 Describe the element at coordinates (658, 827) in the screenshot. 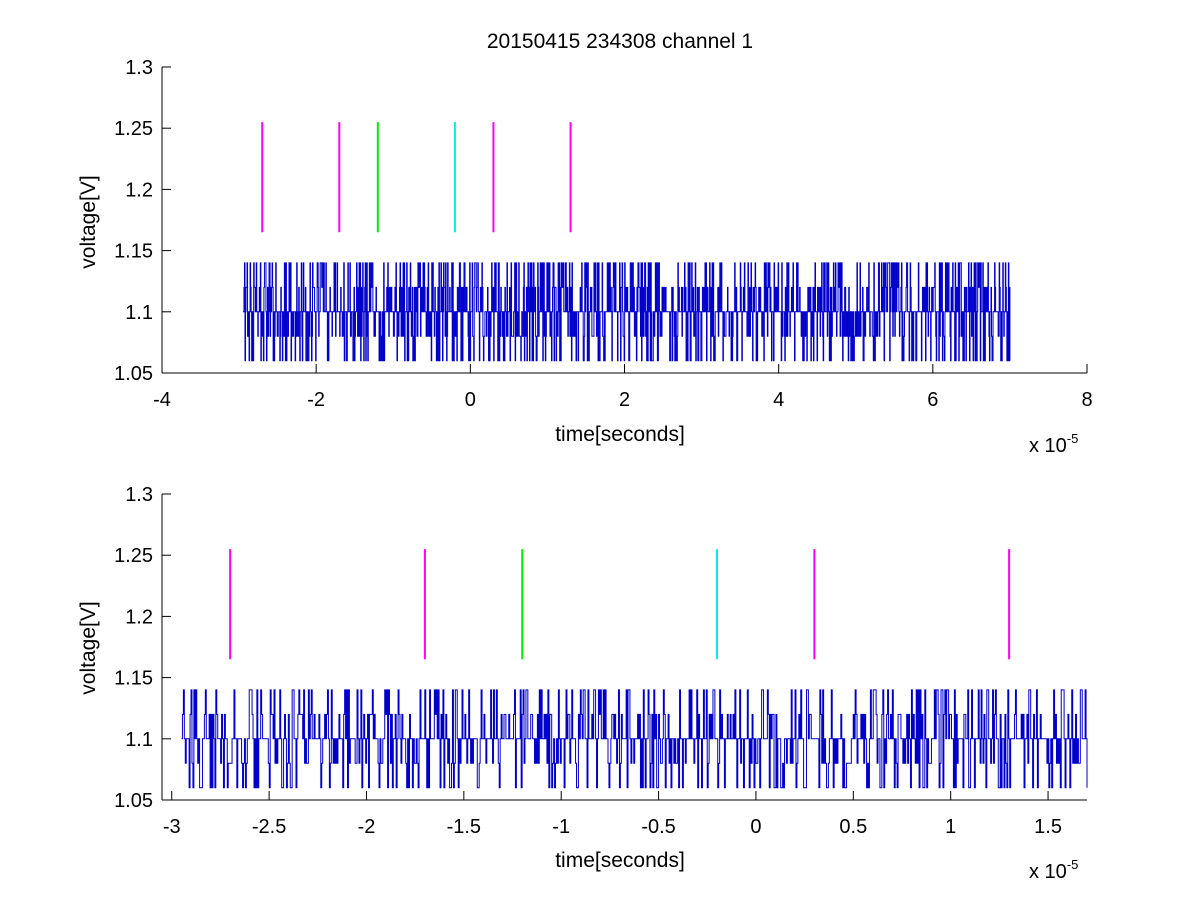

I see `bottom-x-tick-label: -0.5` at that location.